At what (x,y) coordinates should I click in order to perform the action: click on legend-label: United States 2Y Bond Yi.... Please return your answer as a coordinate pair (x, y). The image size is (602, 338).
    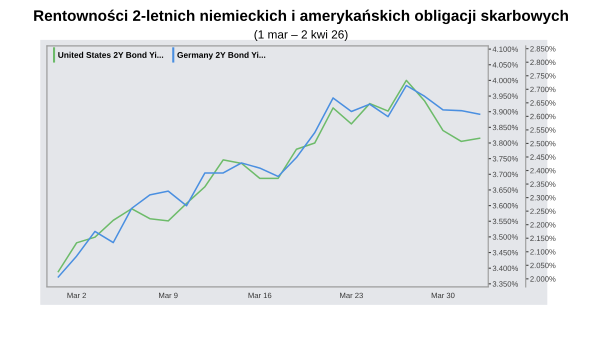
    Looking at the image, I should click on (111, 55).